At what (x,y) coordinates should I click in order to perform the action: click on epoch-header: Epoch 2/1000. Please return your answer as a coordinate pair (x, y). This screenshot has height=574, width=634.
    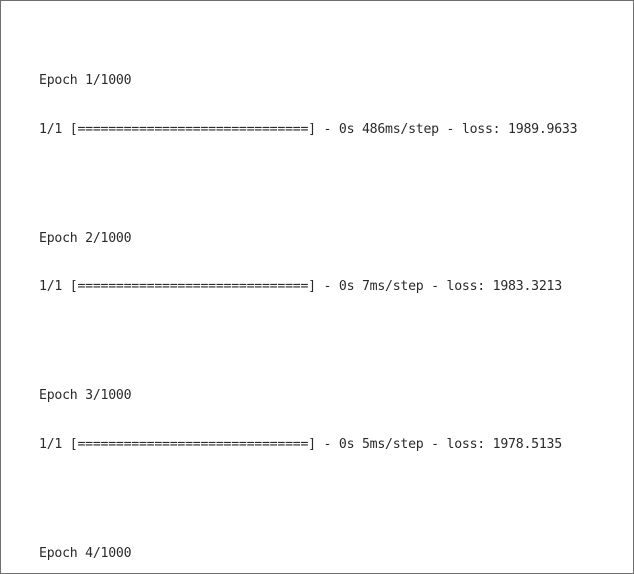
    Looking at the image, I should click on (85, 238).